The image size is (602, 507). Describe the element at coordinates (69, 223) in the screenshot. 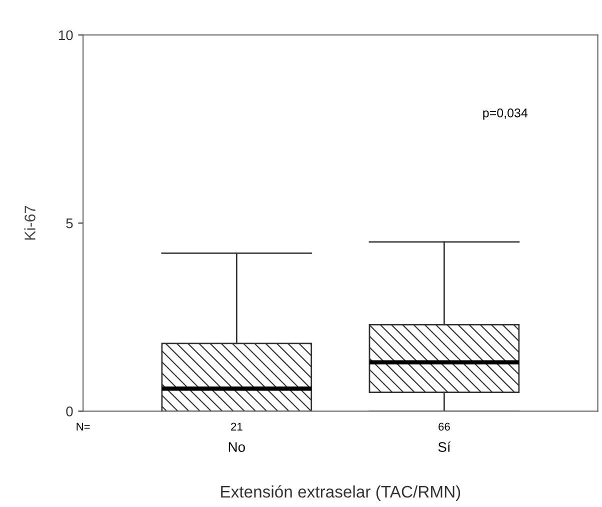

I see `y-tick-label: 5` at that location.